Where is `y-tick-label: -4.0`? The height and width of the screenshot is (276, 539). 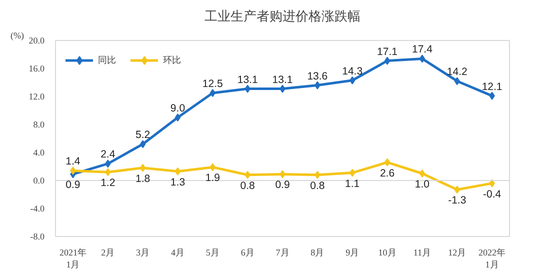 y-tick-label: -4.0 is located at coordinates (37, 209).